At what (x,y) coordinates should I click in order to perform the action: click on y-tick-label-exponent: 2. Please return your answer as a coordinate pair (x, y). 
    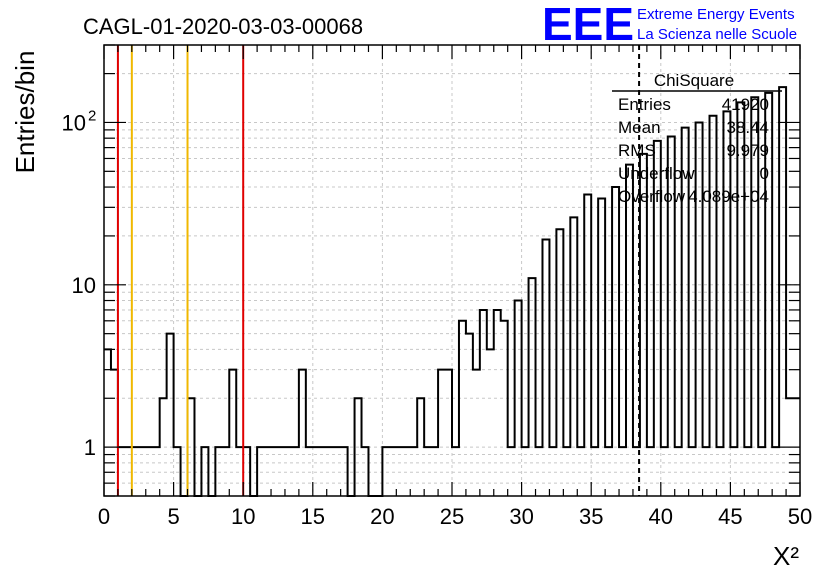
    Looking at the image, I should click on (92, 115).